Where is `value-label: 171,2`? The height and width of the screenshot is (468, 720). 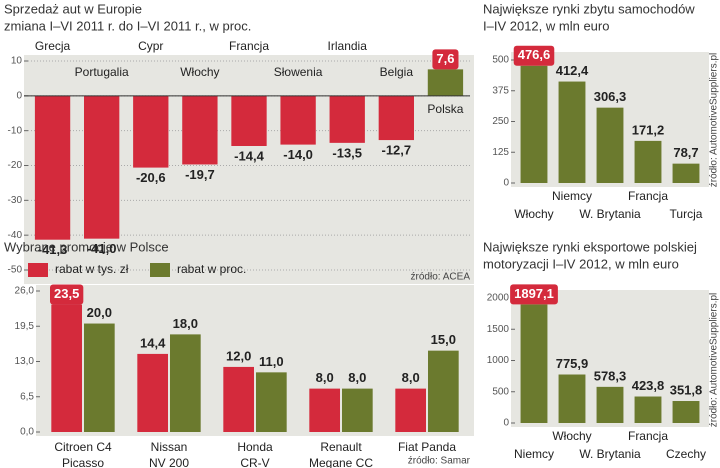 value-label: 171,2 is located at coordinates (648, 129).